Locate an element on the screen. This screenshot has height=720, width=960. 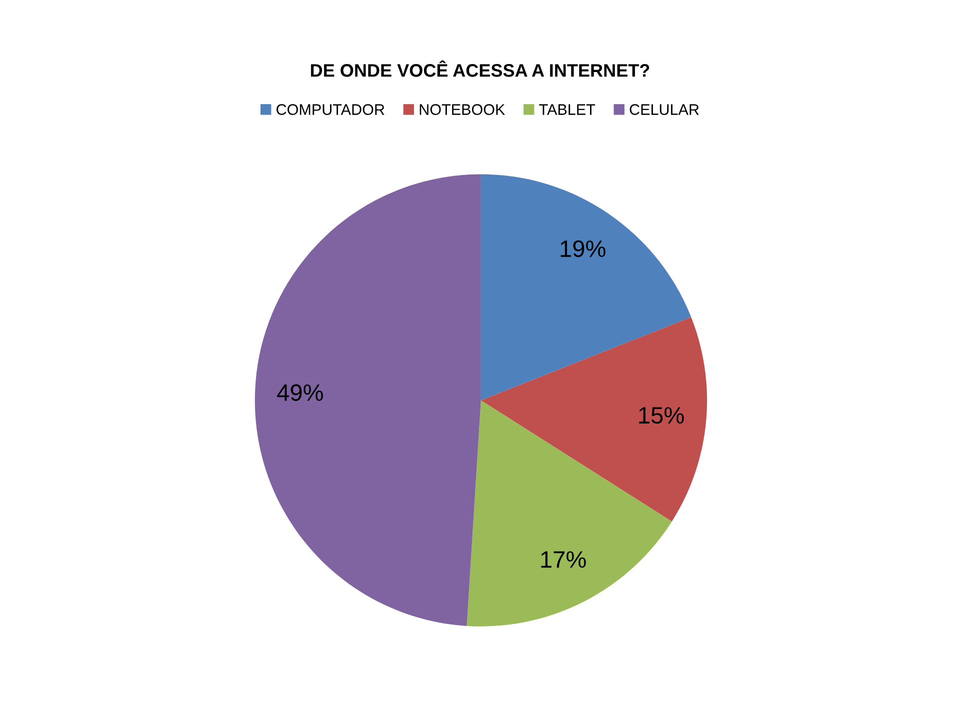
legend-label: COMPUTADOR is located at coordinates (330, 109).